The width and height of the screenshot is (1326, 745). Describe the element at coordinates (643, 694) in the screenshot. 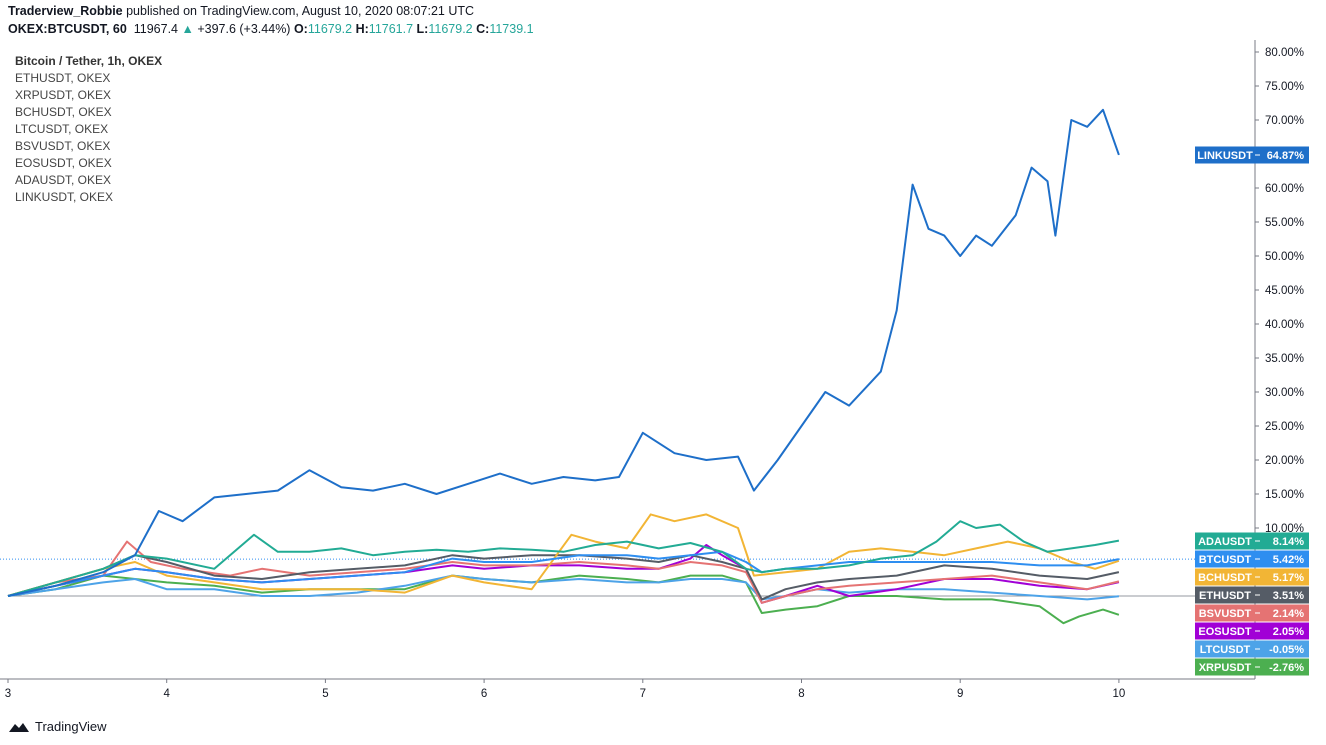

I see `x-tick-label: 7` at that location.